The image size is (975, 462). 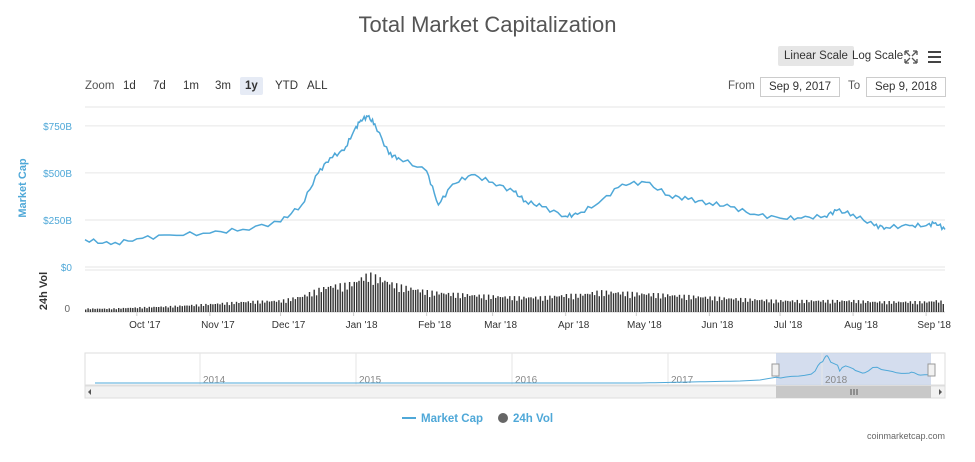 I want to click on scroll-right-icon, so click(x=940, y=392).